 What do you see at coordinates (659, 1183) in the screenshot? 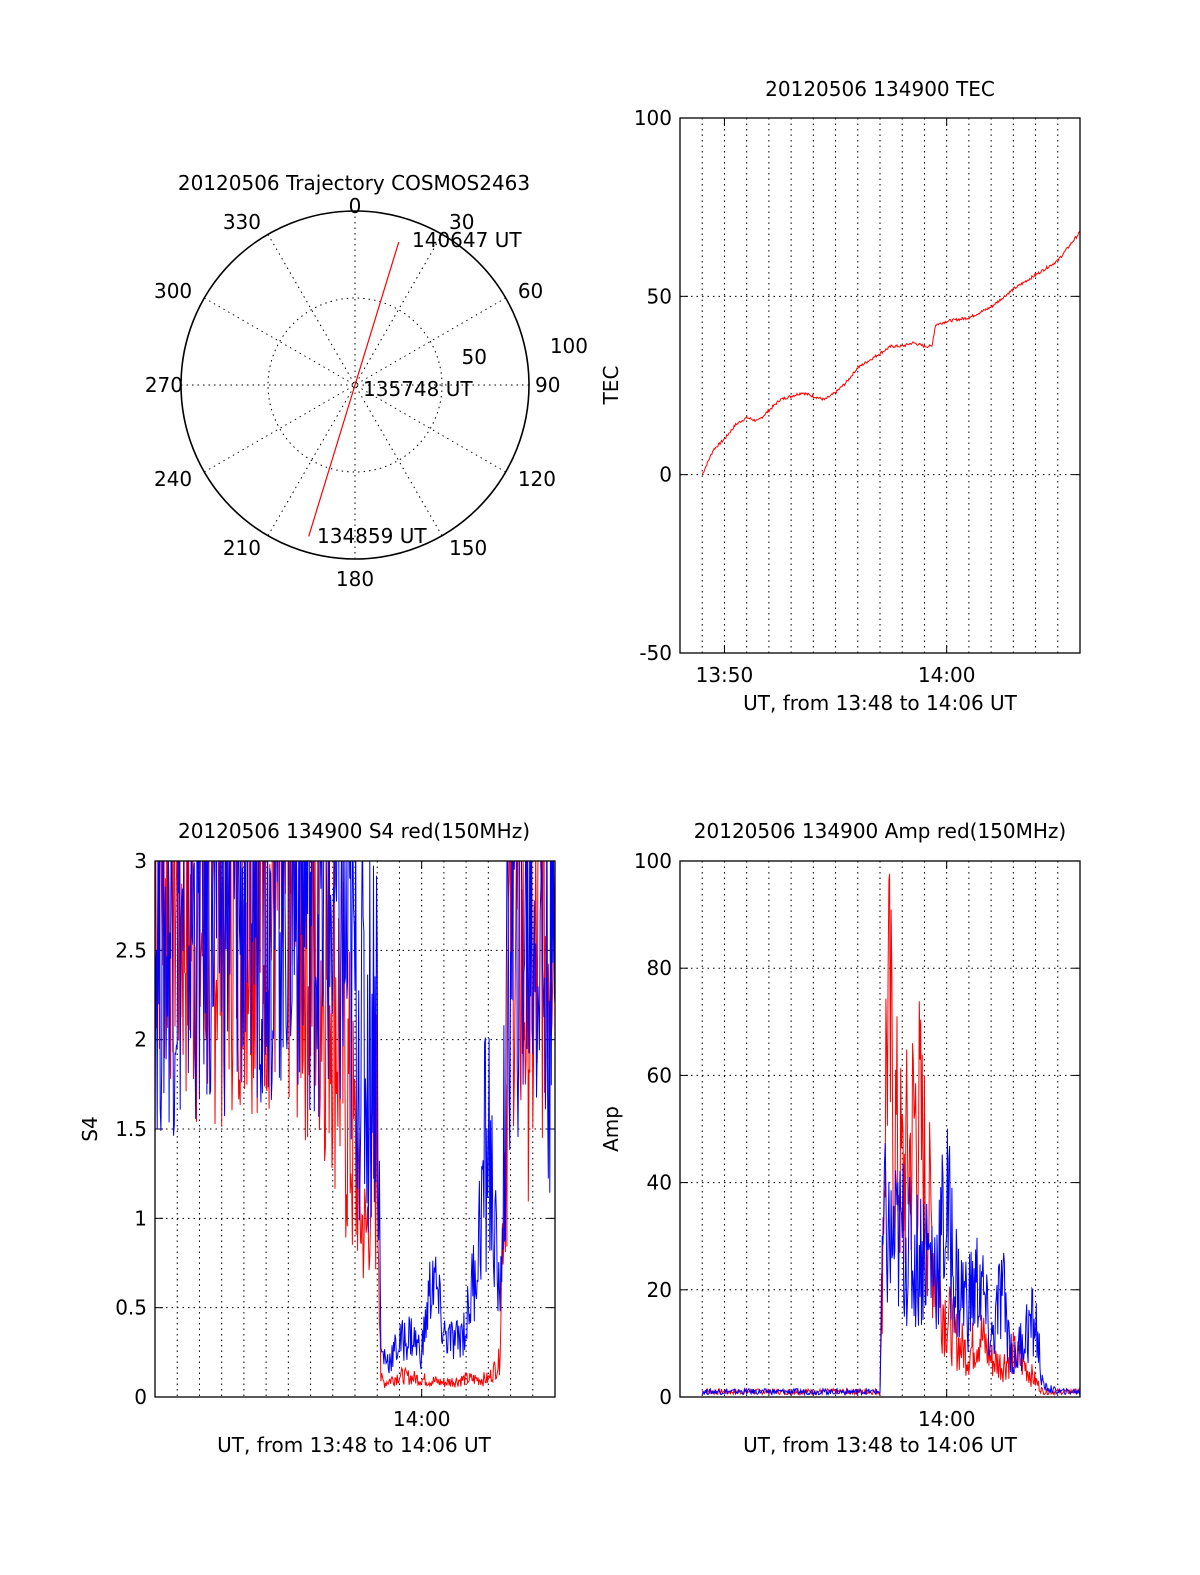
I see `ytick-label: 40` at bounding box center [659, 1183].